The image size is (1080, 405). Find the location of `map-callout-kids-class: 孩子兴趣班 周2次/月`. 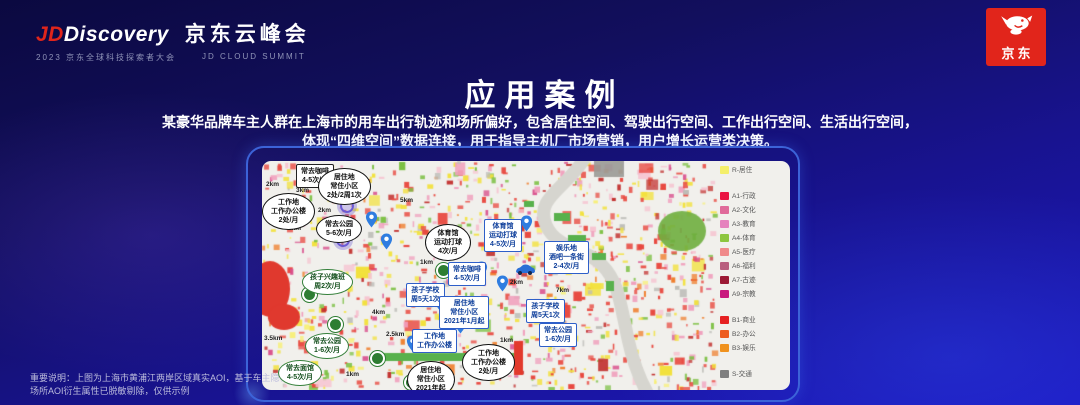

map-callout-kids-class: 孩子兴趣班 周2次/月 is located at coordinates (327, 282).